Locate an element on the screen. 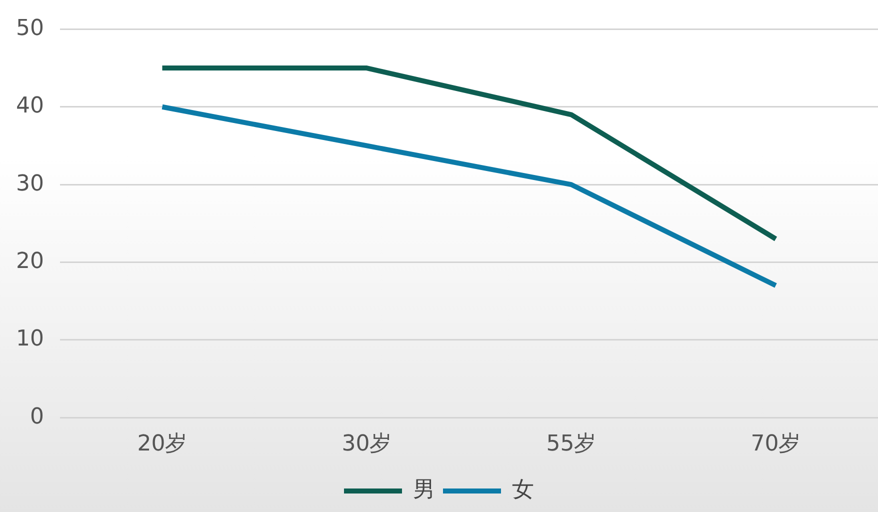 Image resolution: width=878 pixels, height=512 pixels. x-tick-label: 30岁 is located at coordinates (367, 444).